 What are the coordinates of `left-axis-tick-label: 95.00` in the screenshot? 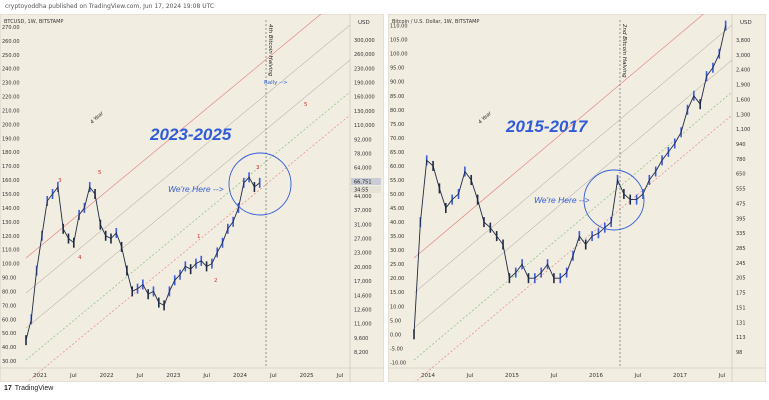 It's located at (397, 69).